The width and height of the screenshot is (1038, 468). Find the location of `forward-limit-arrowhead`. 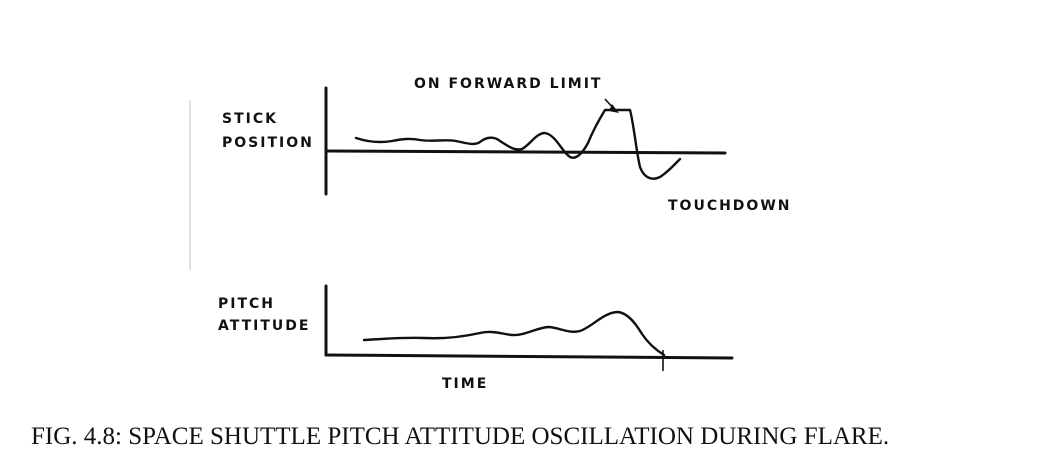

forward-limit-arrowhead is located at coordinates (614, 108).